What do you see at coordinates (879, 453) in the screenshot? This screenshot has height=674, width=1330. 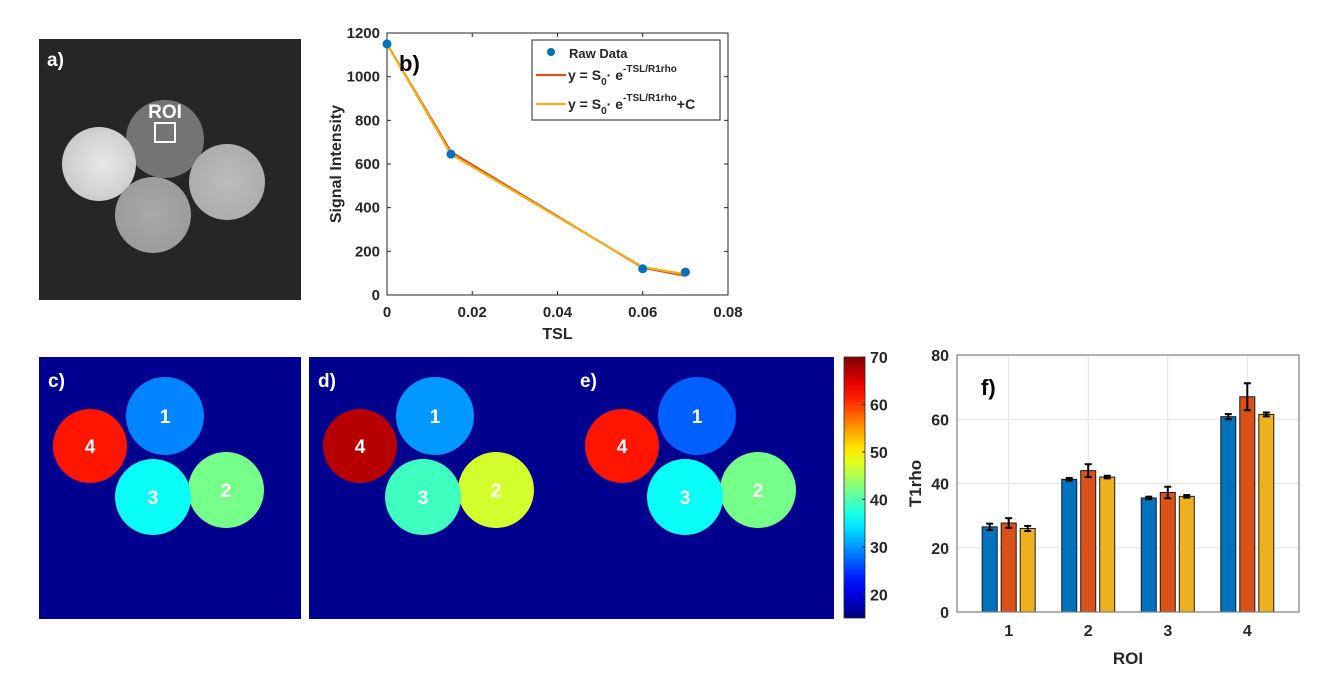 I see `colorbar-tick-label: 50` at bounding box center [879, 453].